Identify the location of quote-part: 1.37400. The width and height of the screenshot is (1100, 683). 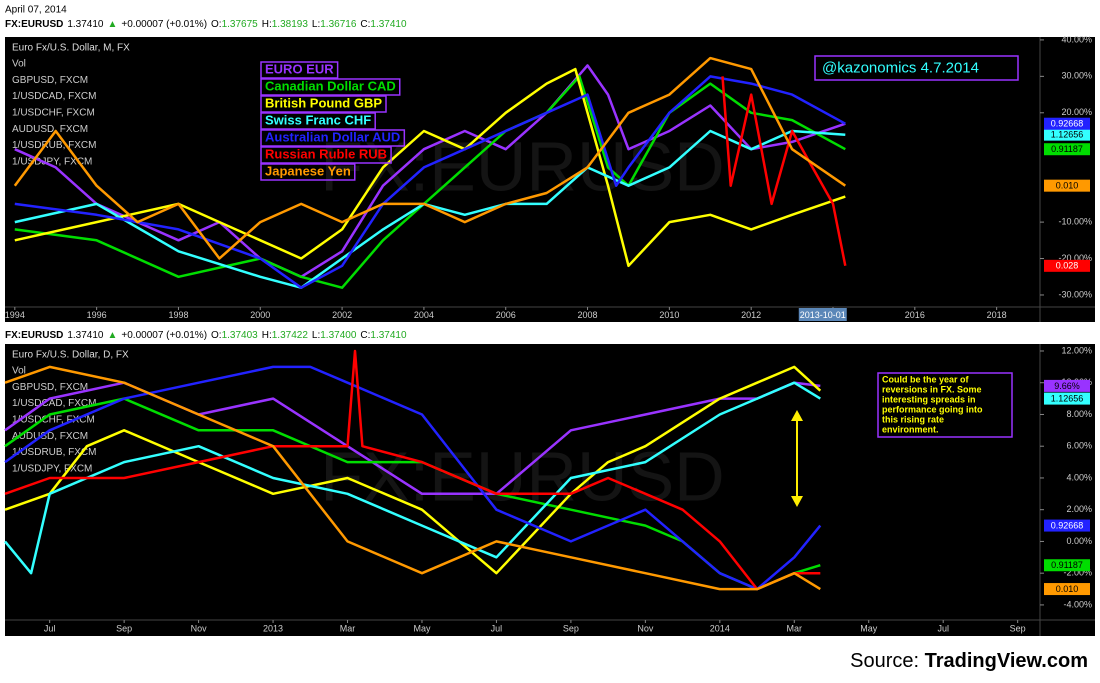
(338, 335).